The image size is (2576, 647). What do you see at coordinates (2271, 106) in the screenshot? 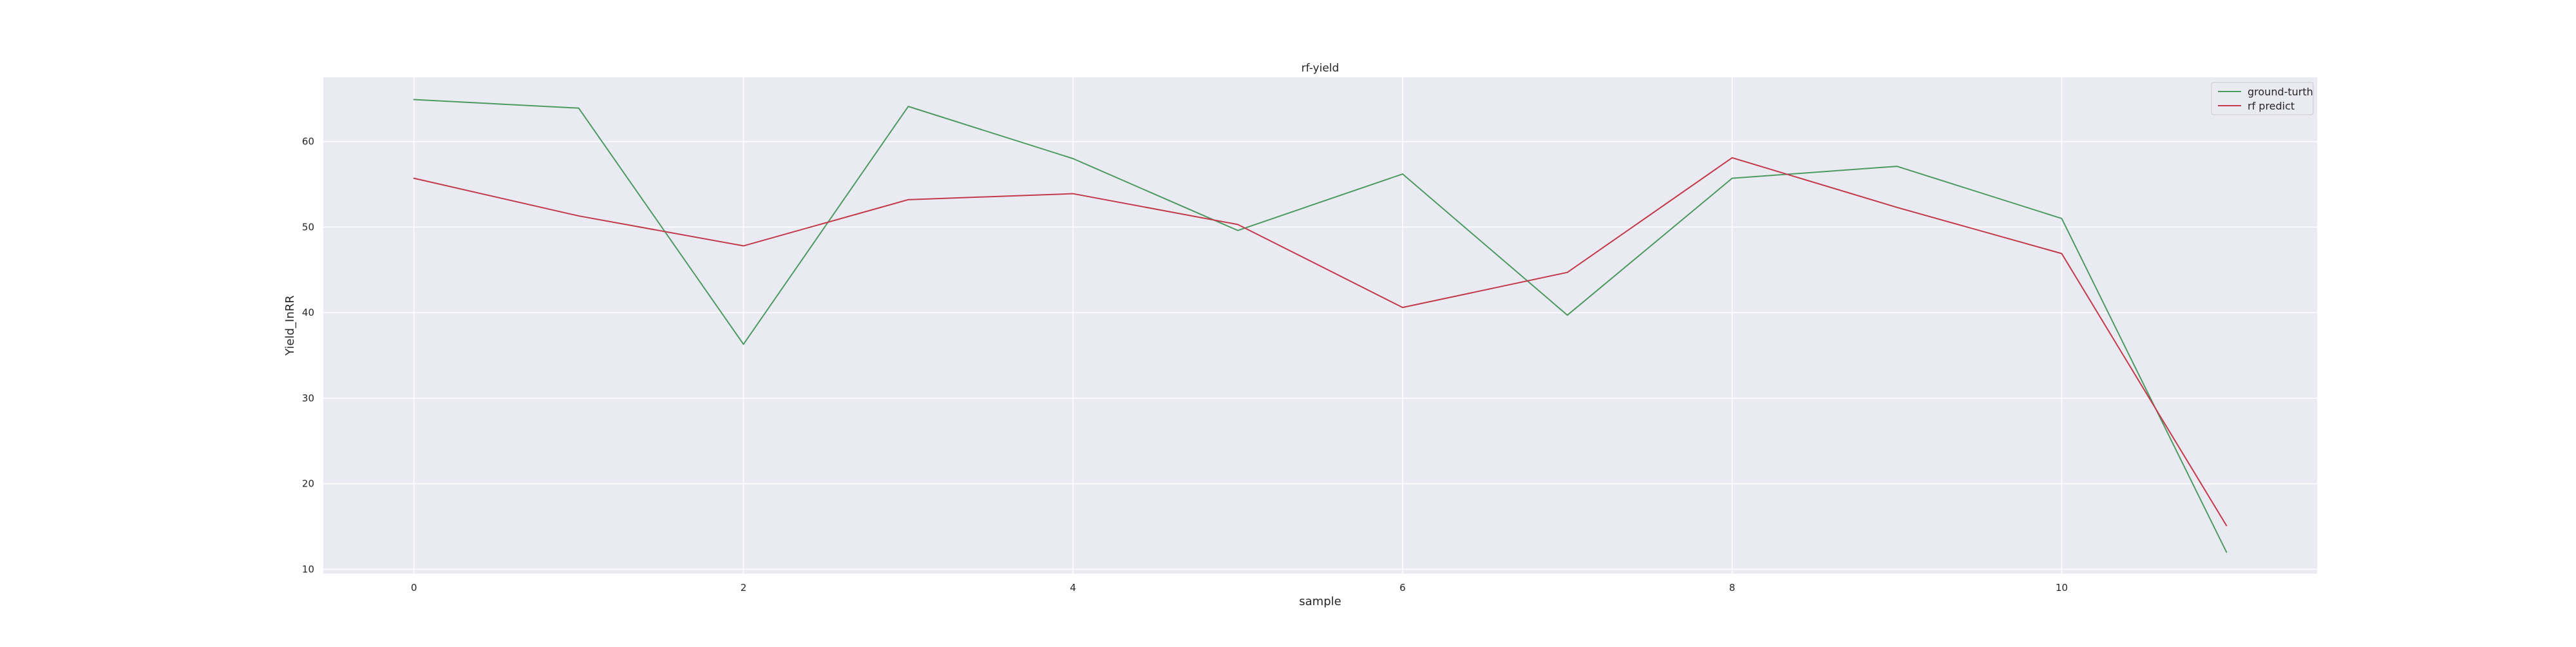
I see `legend-label-rf-predict: rf predict` at bounding box center [2271, 106].